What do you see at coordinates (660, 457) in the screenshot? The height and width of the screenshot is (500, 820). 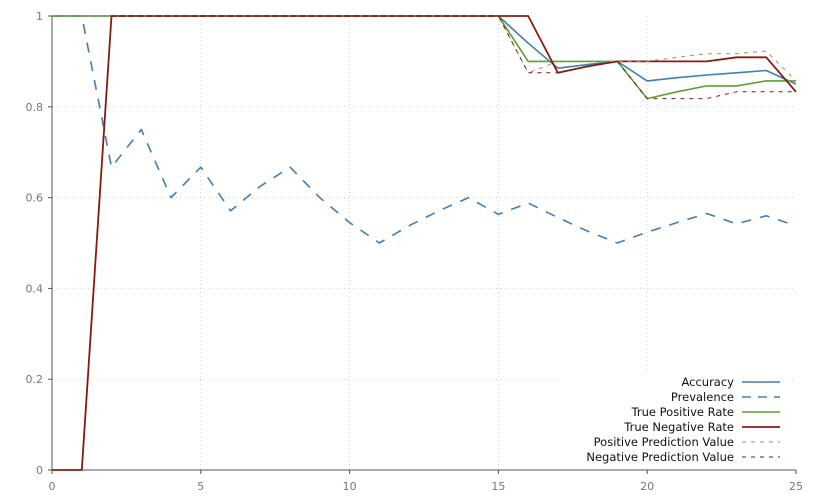 I see `legend-label: Negative Prediction Value` at bounding box center [660, 457].